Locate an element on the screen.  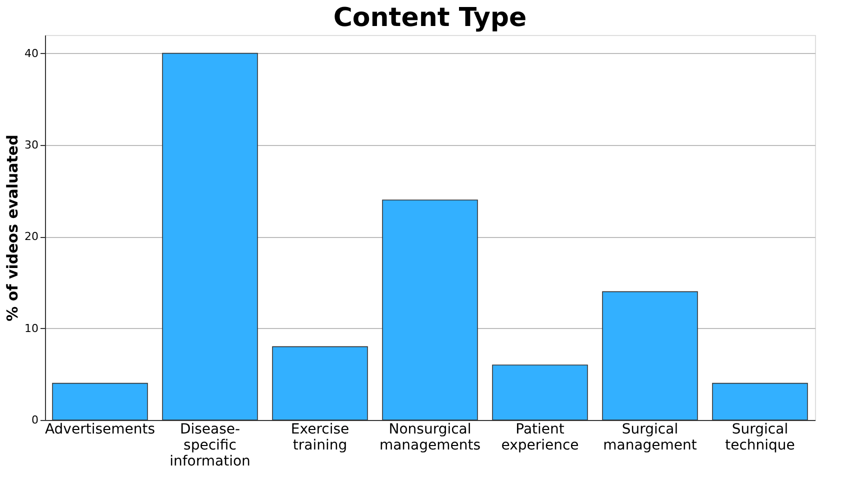
x-tick-label: Patient experience is located at coordinates (540, 438).